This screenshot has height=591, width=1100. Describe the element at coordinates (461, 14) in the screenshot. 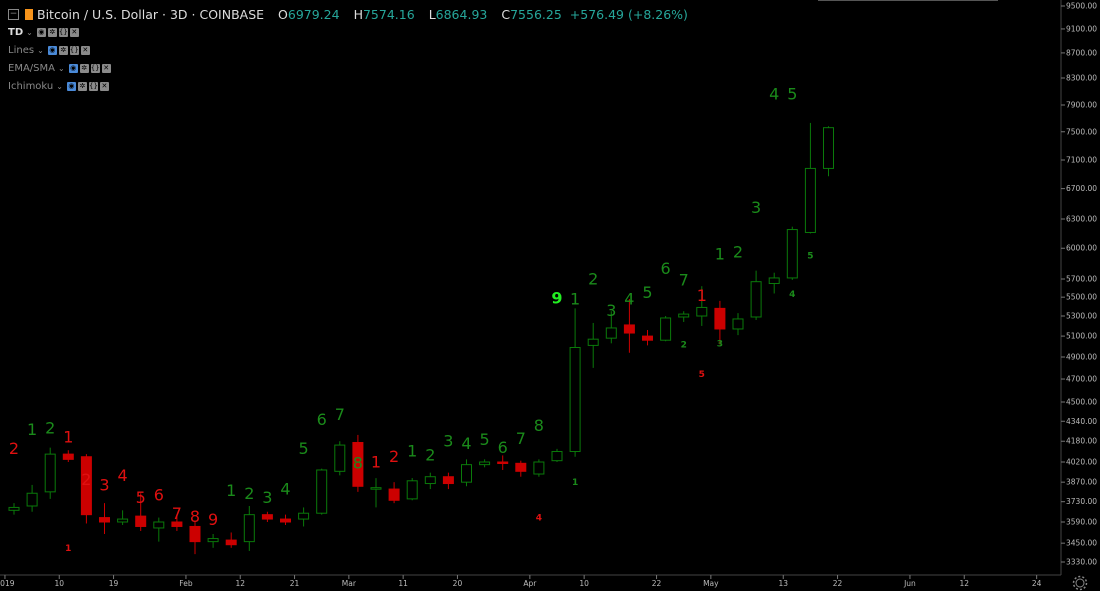

I see `low-value: 6864.93` at that location.